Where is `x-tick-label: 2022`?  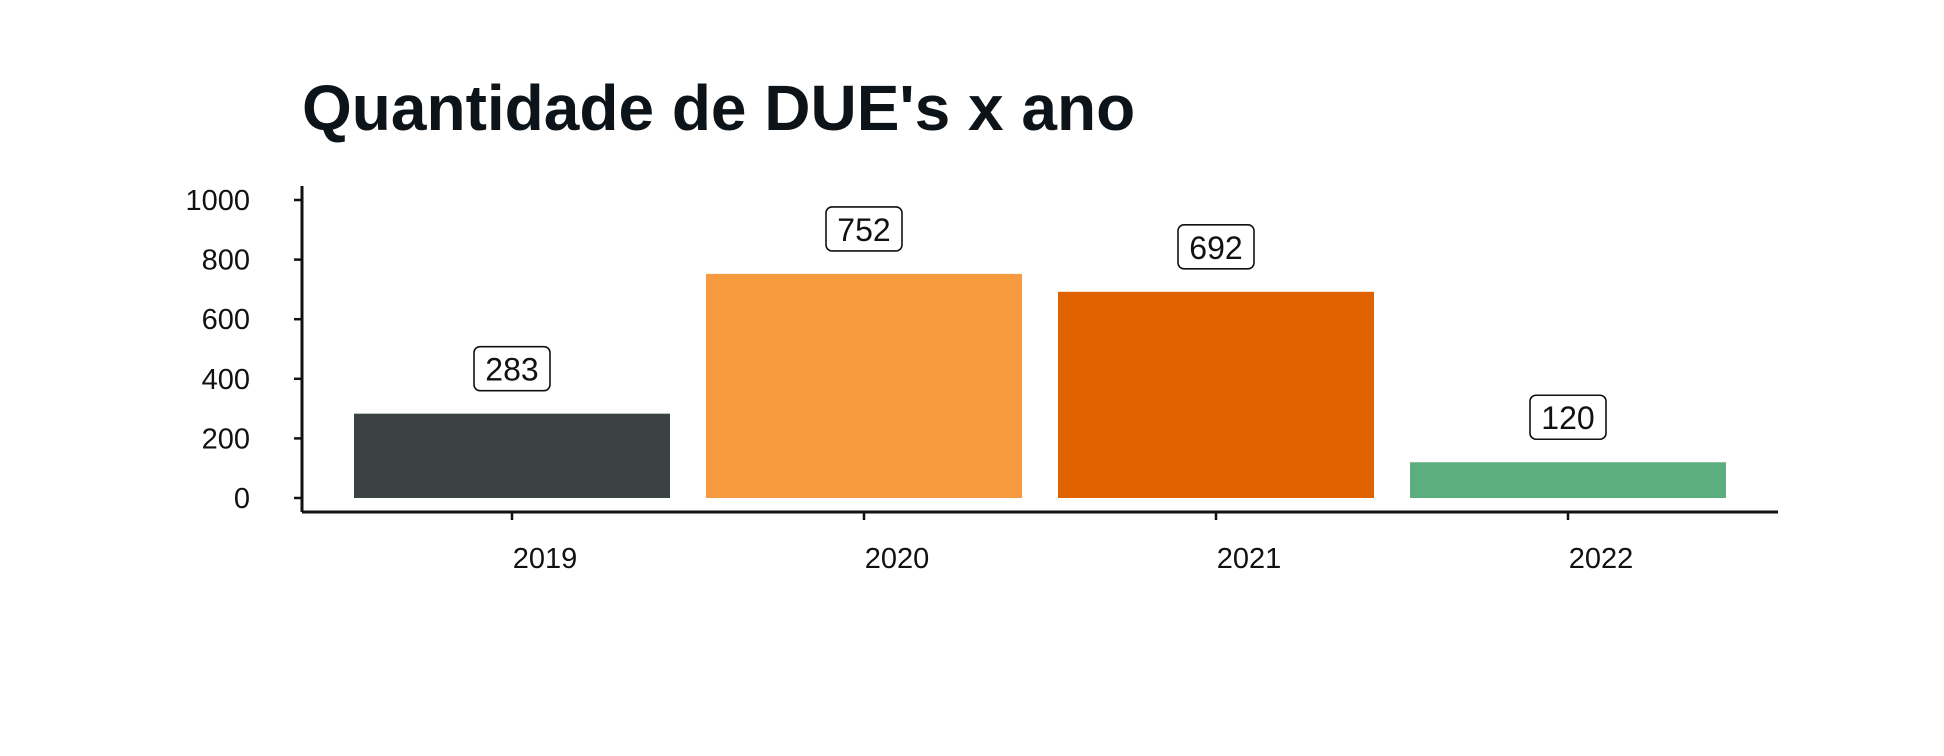 x-tick-label: 2022 is located at coordinates (1601, 559).